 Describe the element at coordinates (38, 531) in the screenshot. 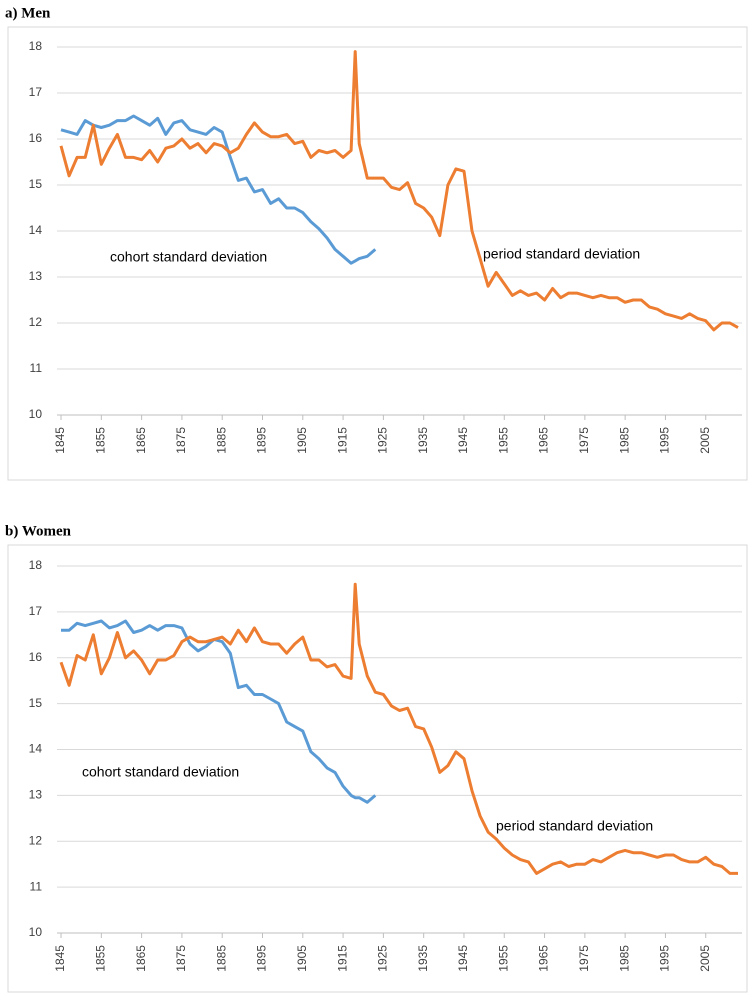

I see `chart-title: b) Women` at that location.